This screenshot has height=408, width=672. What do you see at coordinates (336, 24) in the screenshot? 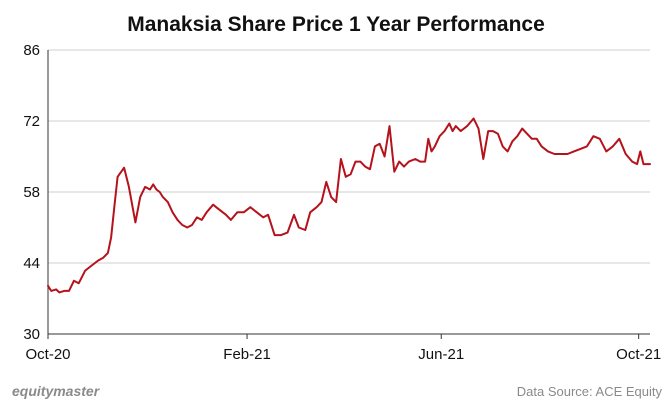
I see `chart-title: Manaksia Share Price 1 Year Performance` at bounding box center [336, 24].